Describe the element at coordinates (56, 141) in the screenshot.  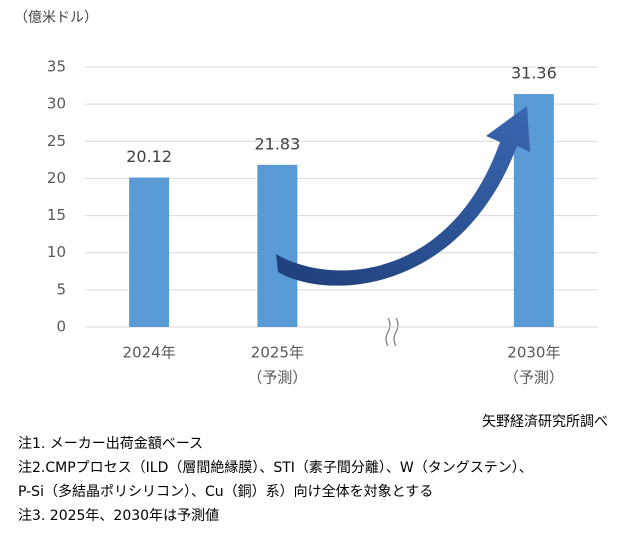
I see `y-tick-label: 25` at that location.